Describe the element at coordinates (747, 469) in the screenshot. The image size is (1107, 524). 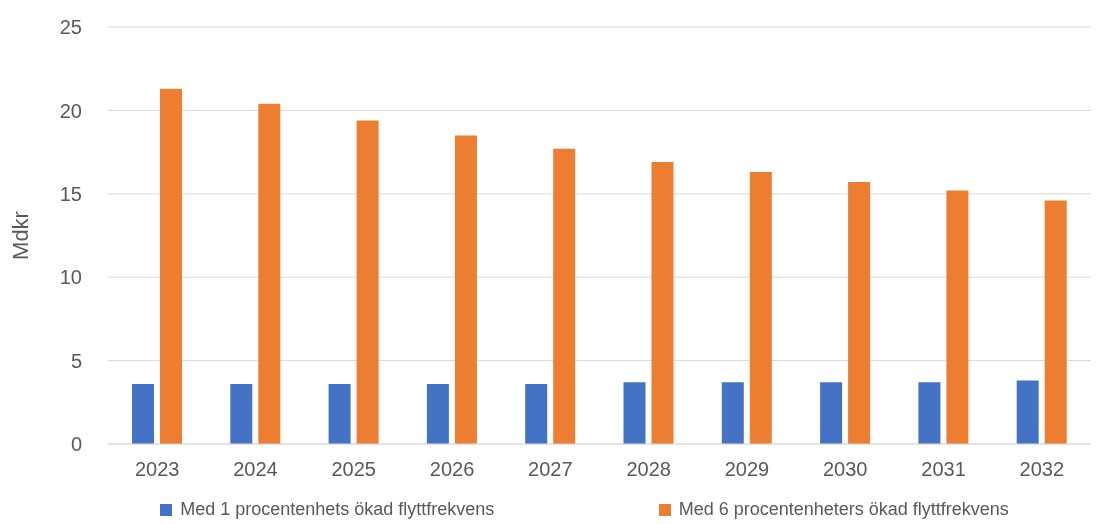
I see `x-tick-label: 2029` at that location.